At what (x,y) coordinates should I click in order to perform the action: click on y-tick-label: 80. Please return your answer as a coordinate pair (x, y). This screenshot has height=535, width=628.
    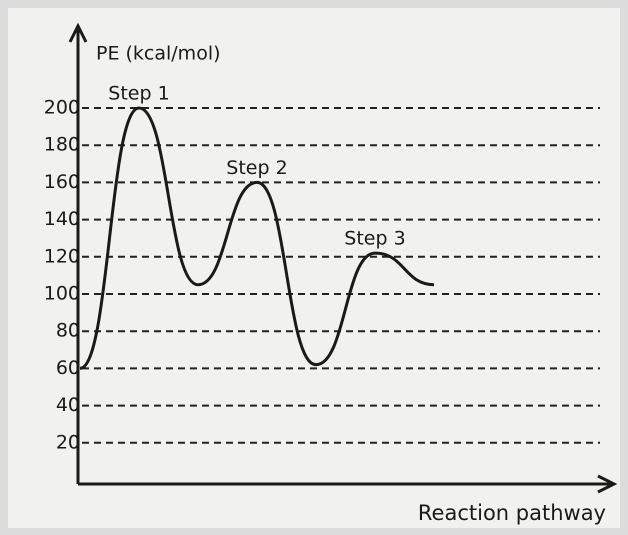
    Looking at the image, I should click on (68, 331).